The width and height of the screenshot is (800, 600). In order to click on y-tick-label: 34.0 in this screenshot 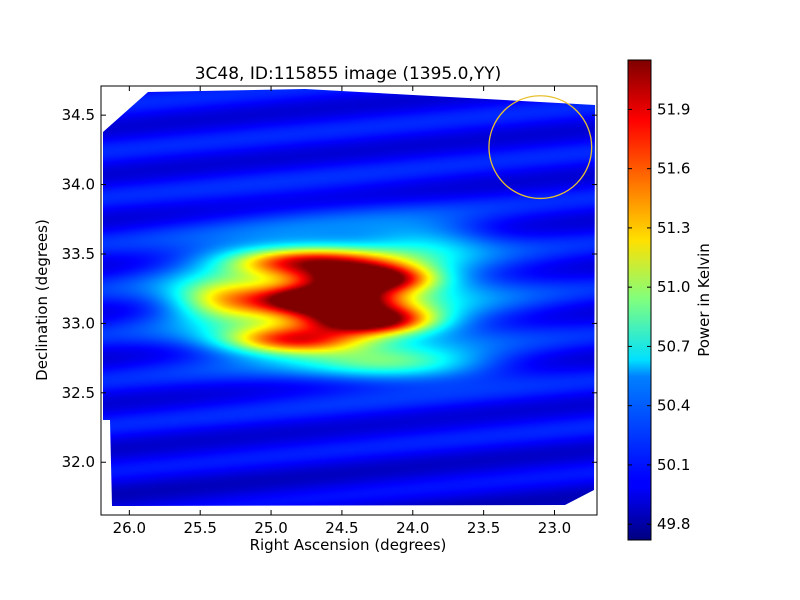, I will do `click(78, 185)`.